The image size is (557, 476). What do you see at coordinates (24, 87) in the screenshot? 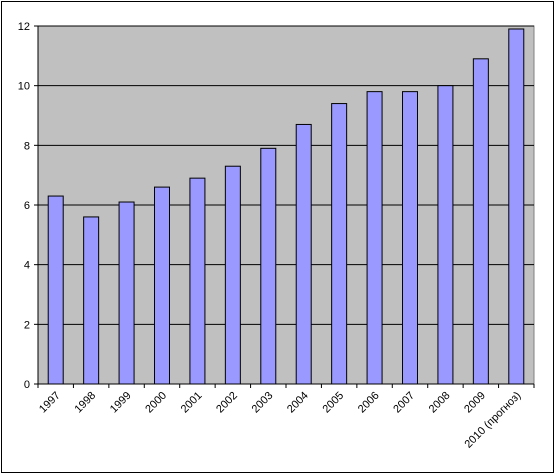
I see `y-tick-label: 10` at bounding box center [24, 87].